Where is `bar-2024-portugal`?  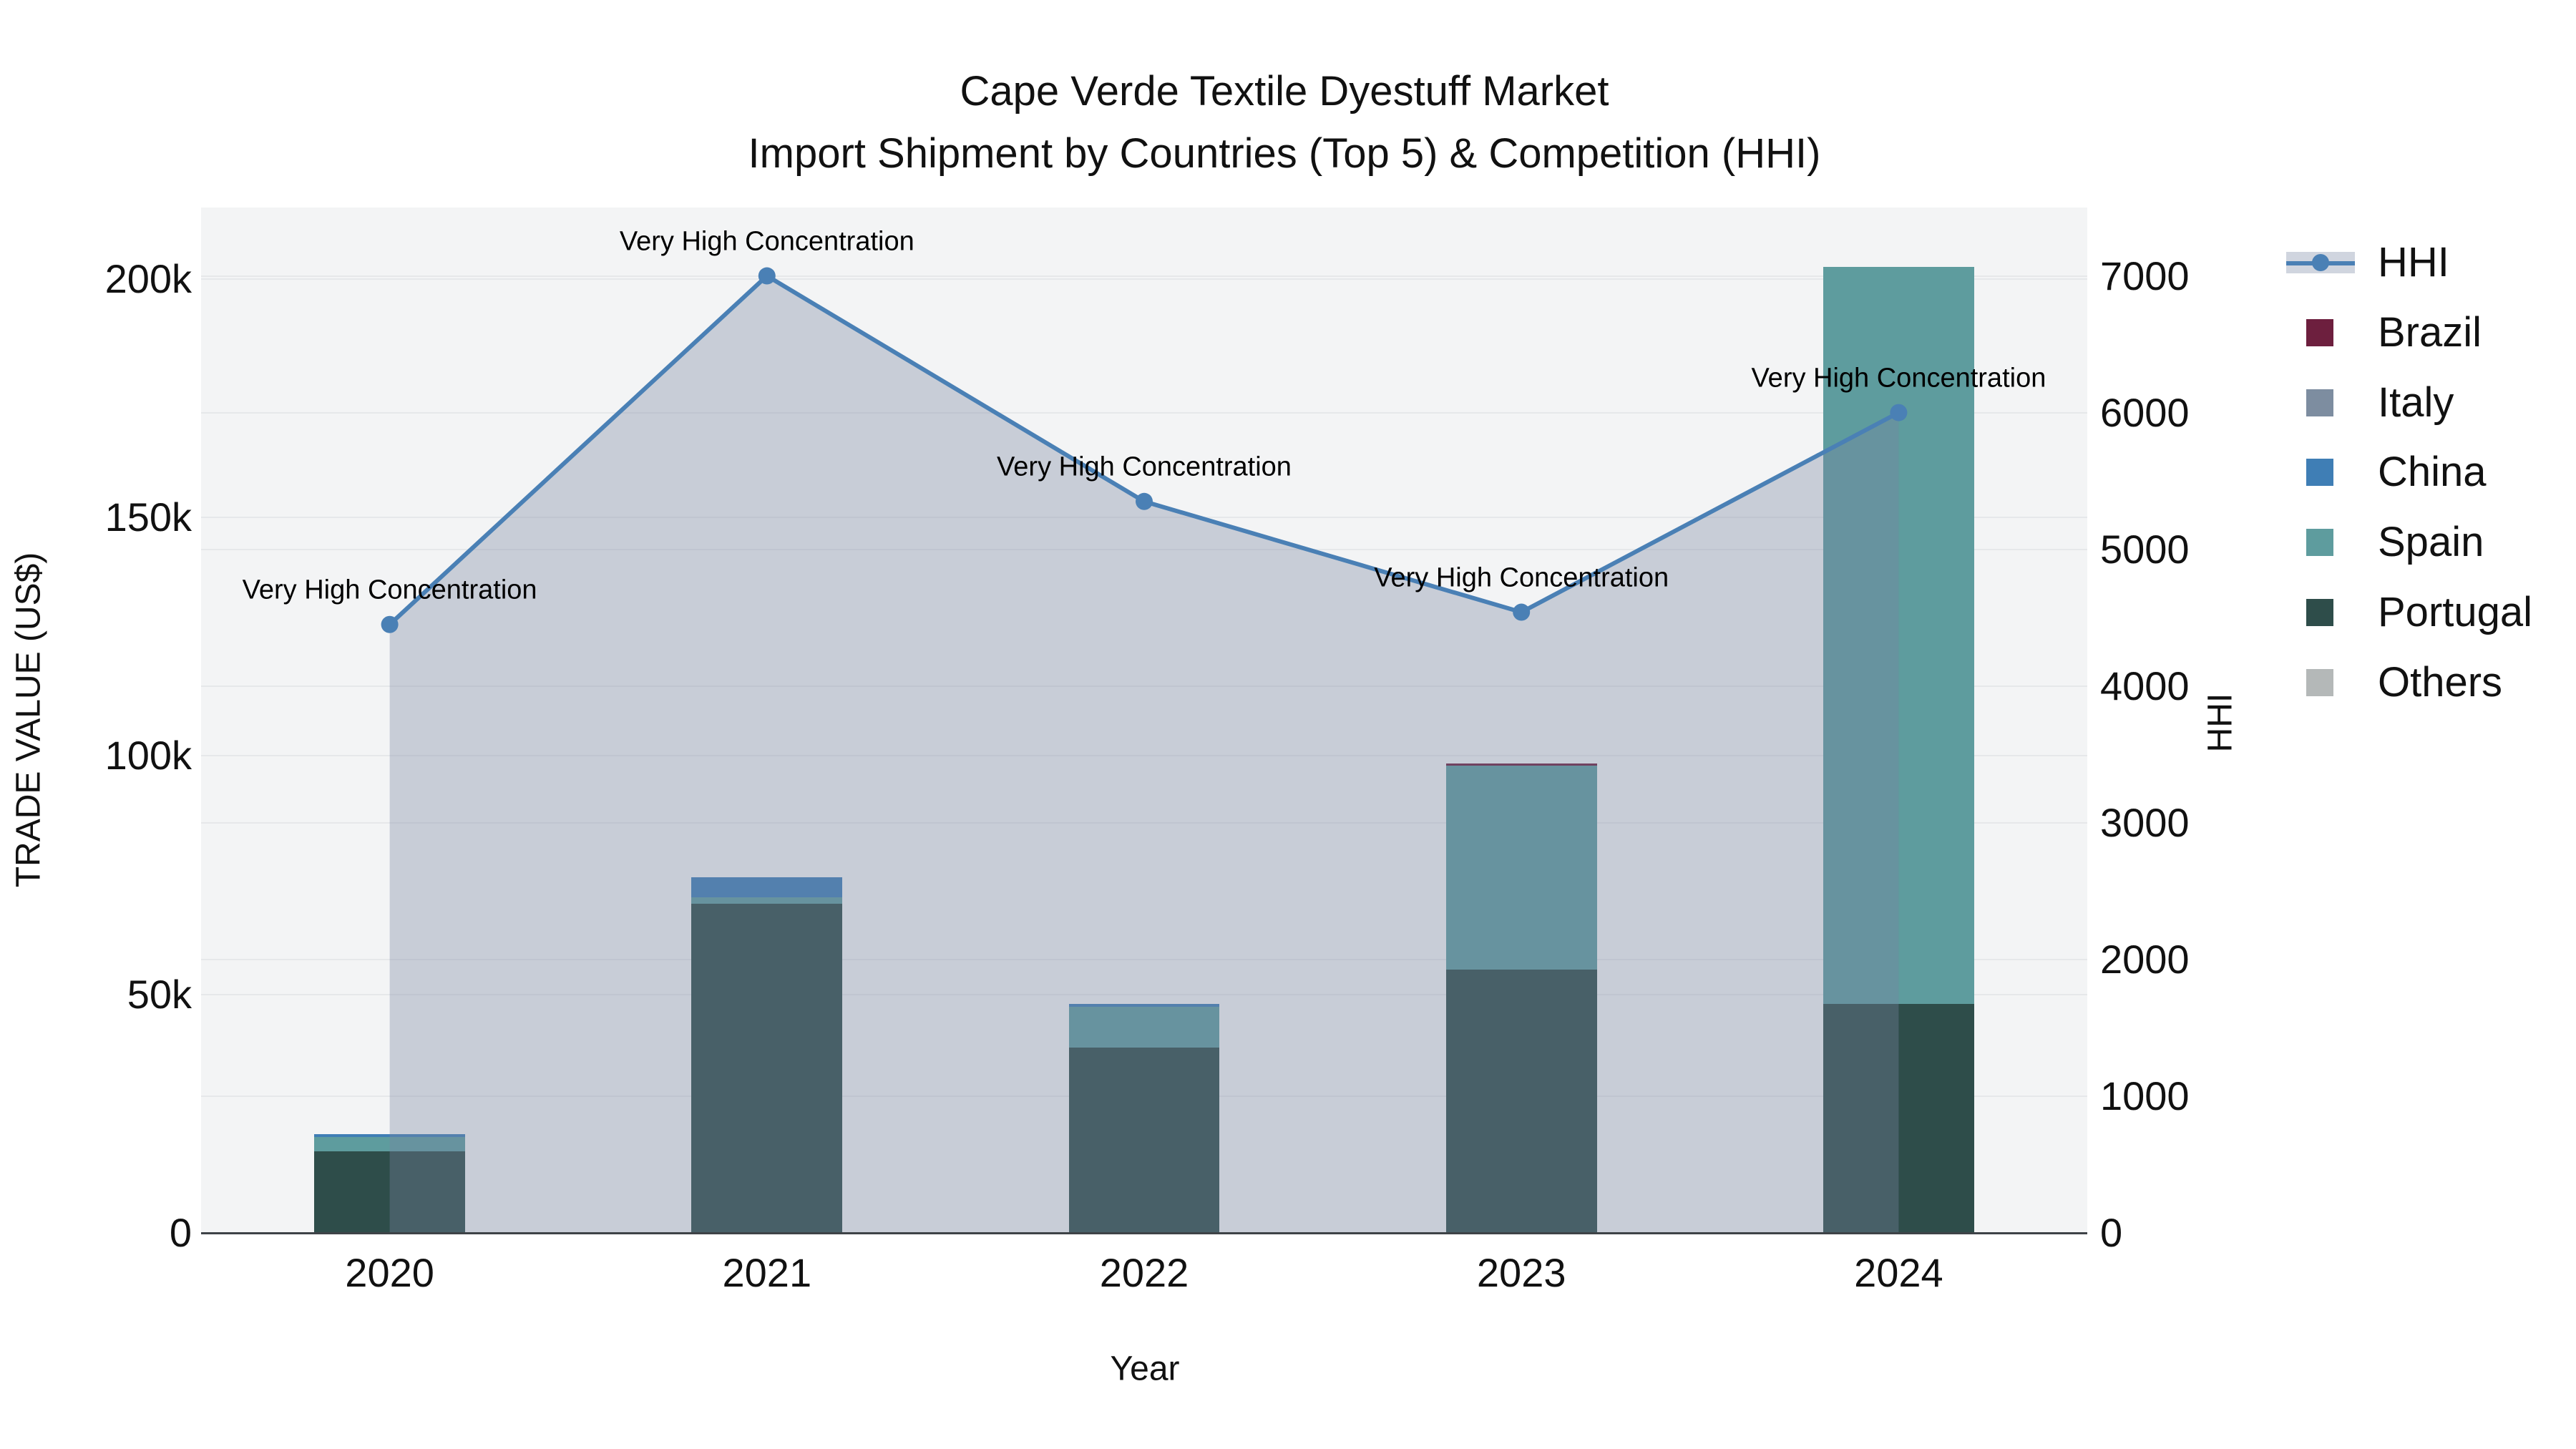 bar-2024-portugal is located at coordinates (1898, 1118).